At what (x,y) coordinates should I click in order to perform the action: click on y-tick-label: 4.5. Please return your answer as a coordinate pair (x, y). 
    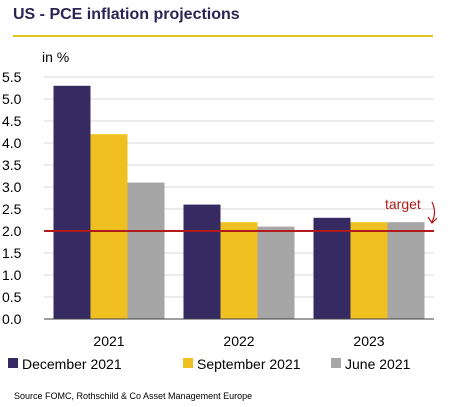
    Looking at the image, I should click on (12, 121).